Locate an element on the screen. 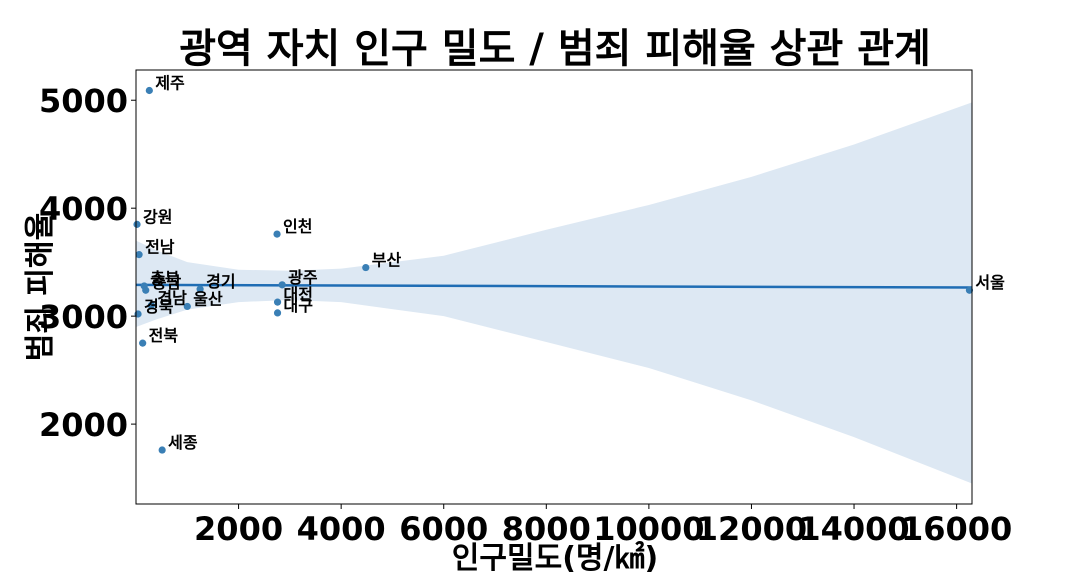 The image size is (1080, 576). x-tick-label: 6000 is located at coordinates (443, 529).